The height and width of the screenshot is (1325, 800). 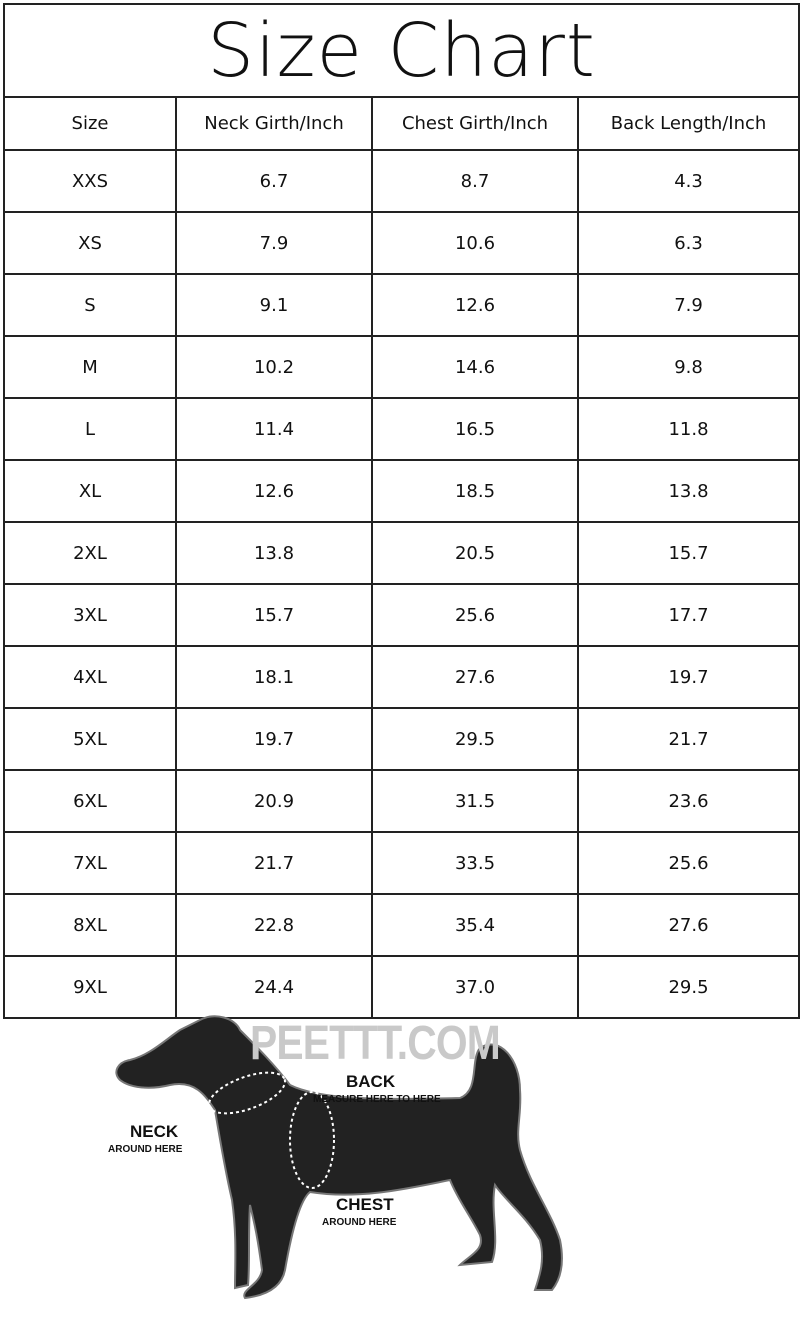 What do you see at coordinates (274, 367) in the screenshot?
I see `table-cell: 10.2` at bounding box center [274, 367].